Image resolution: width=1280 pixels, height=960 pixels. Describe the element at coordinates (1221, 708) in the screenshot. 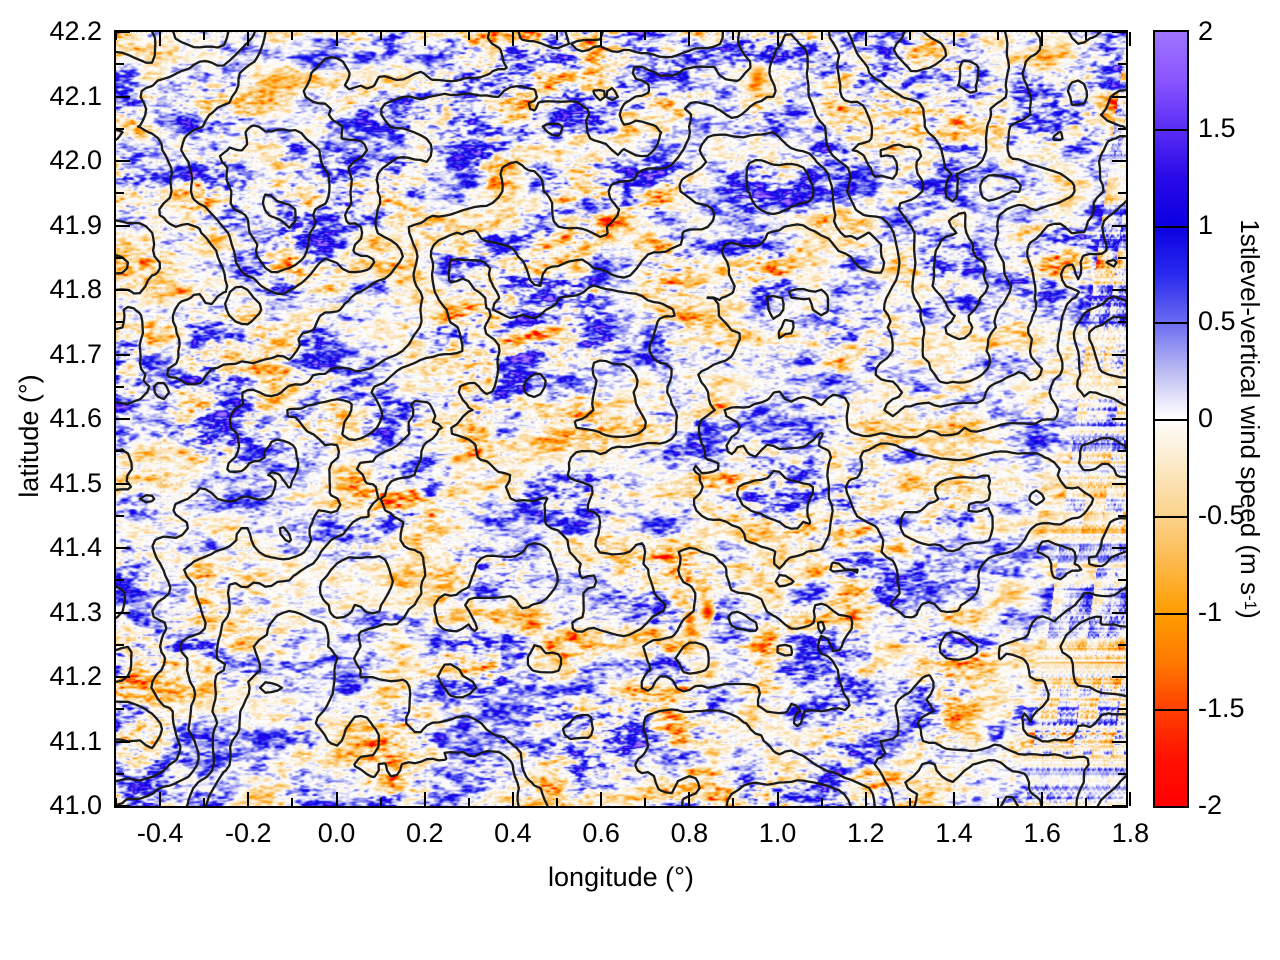

I see `colorbar-tick-label: -1.5` at that location.